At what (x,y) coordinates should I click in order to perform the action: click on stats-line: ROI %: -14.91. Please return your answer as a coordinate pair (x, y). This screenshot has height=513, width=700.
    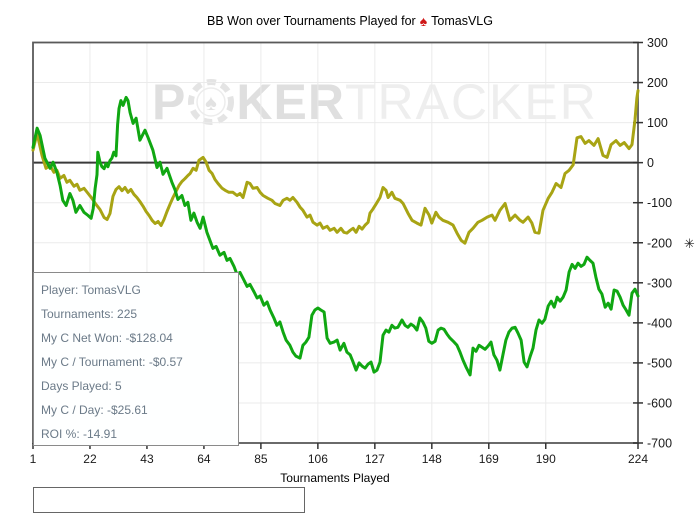
    Looking at the image, I should click on (79, 434).